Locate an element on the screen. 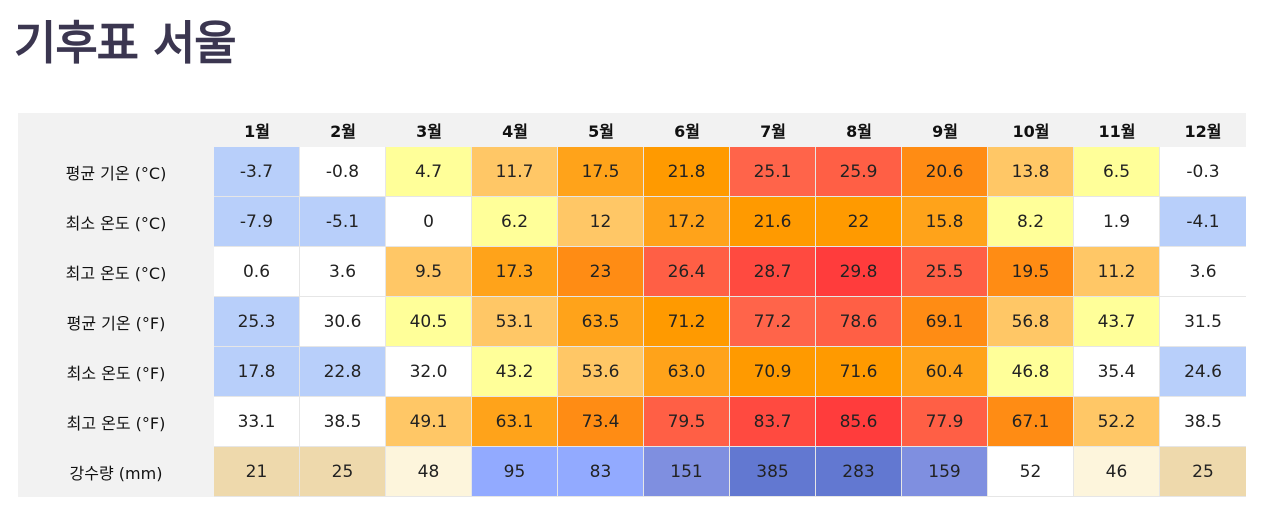  page-title: 기후표 서울 is located at coordinates (125, 43).